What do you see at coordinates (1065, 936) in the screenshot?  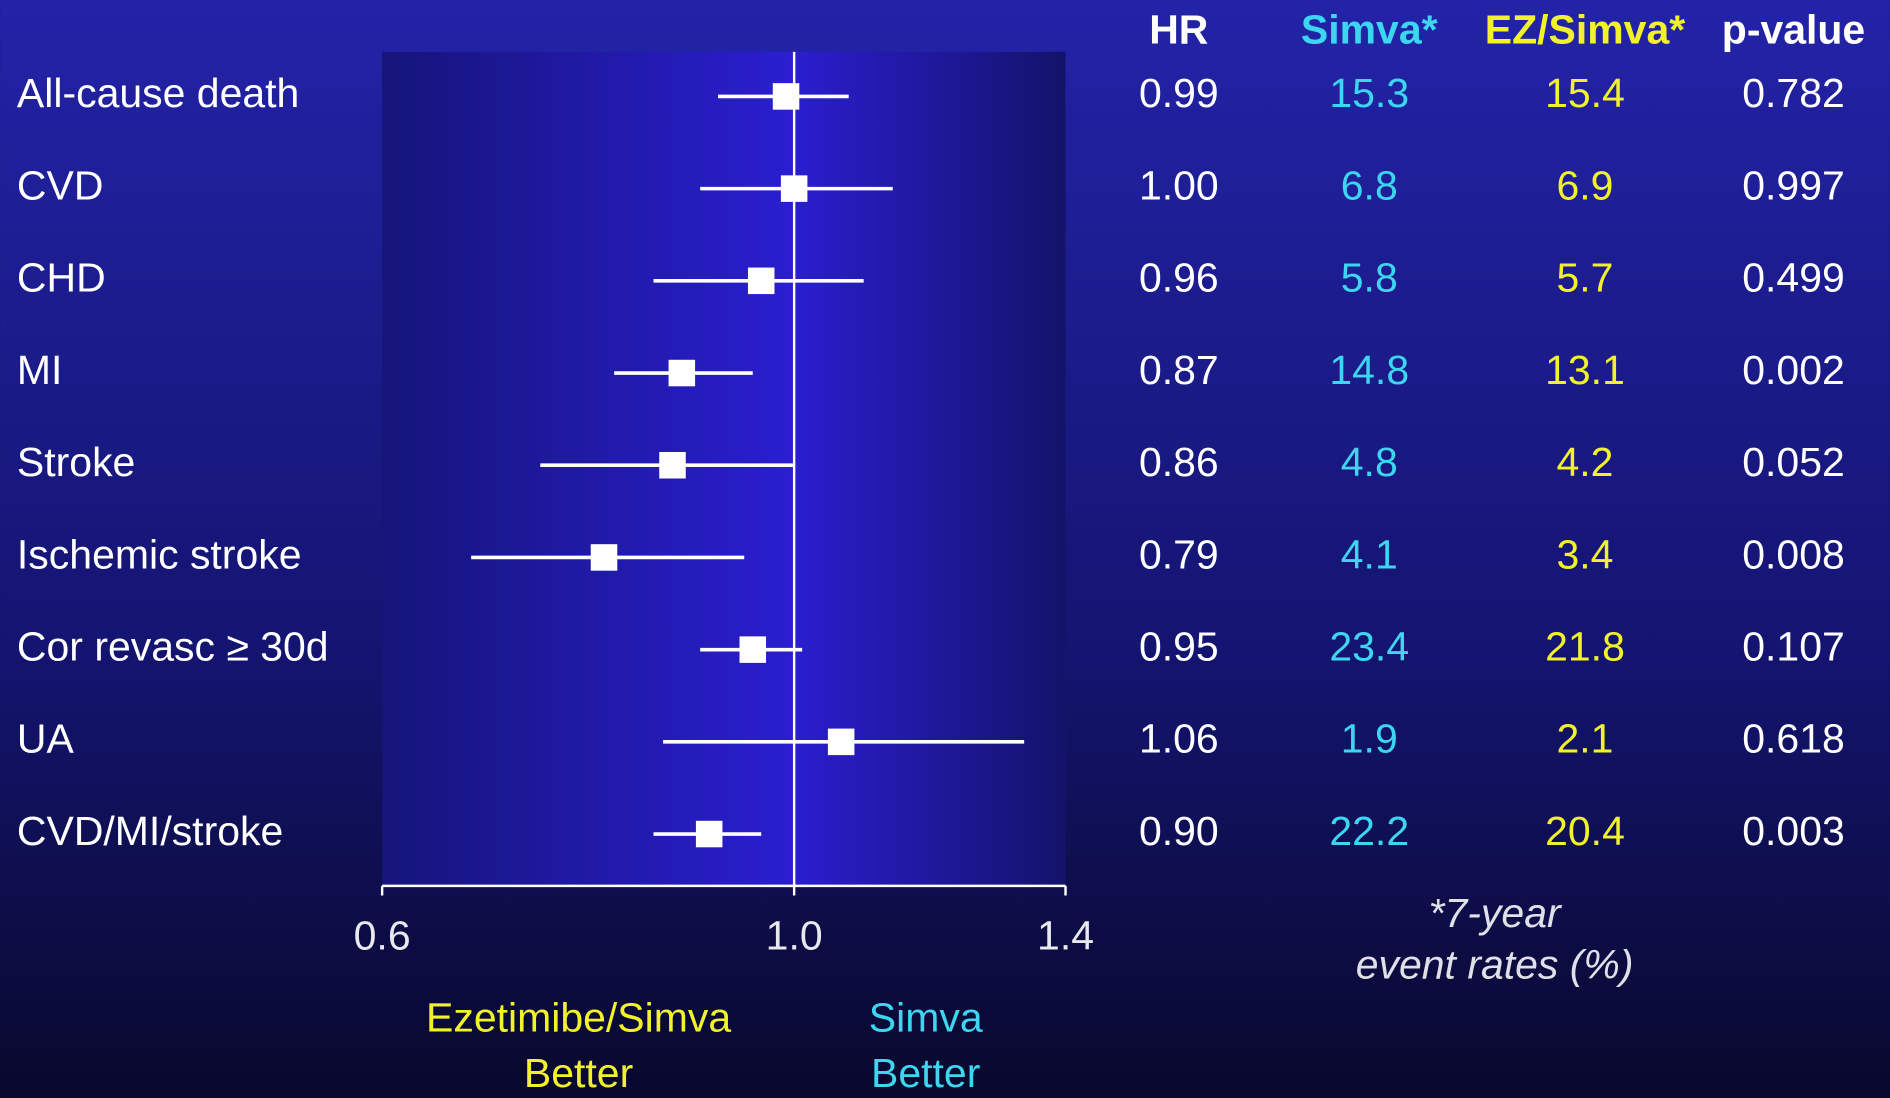 I see `x-tick-label: 1.4` at bounding box center [1065, 936].